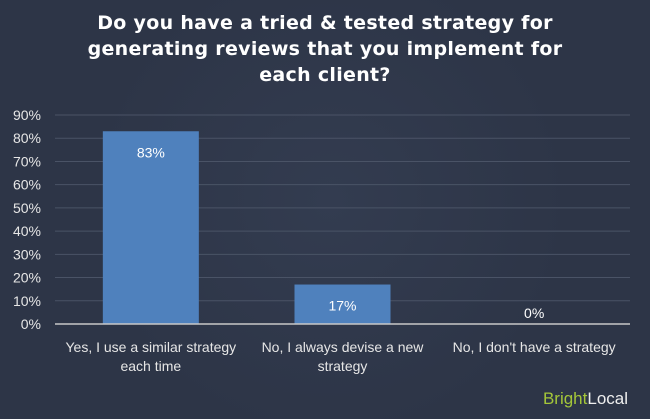 Image resolution: width=650 pixels, height=419 pixels. I want to click on brightlocal-logo: BrightLocal, so click(585, 398).